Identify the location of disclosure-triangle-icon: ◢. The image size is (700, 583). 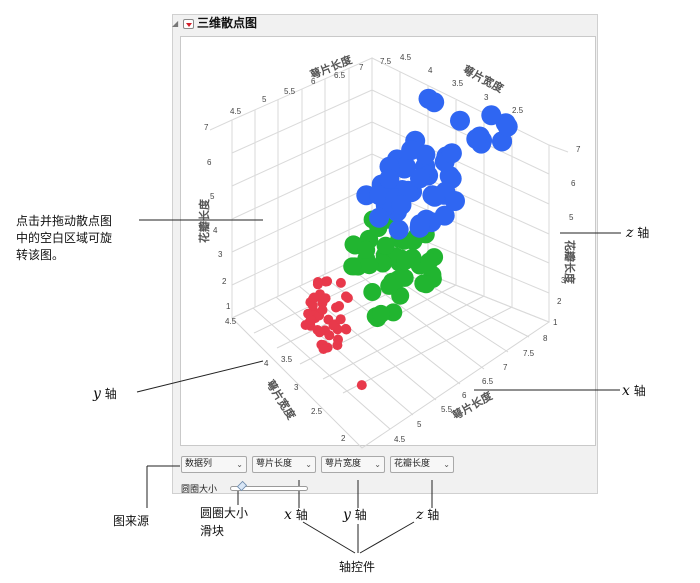
(175, 23).